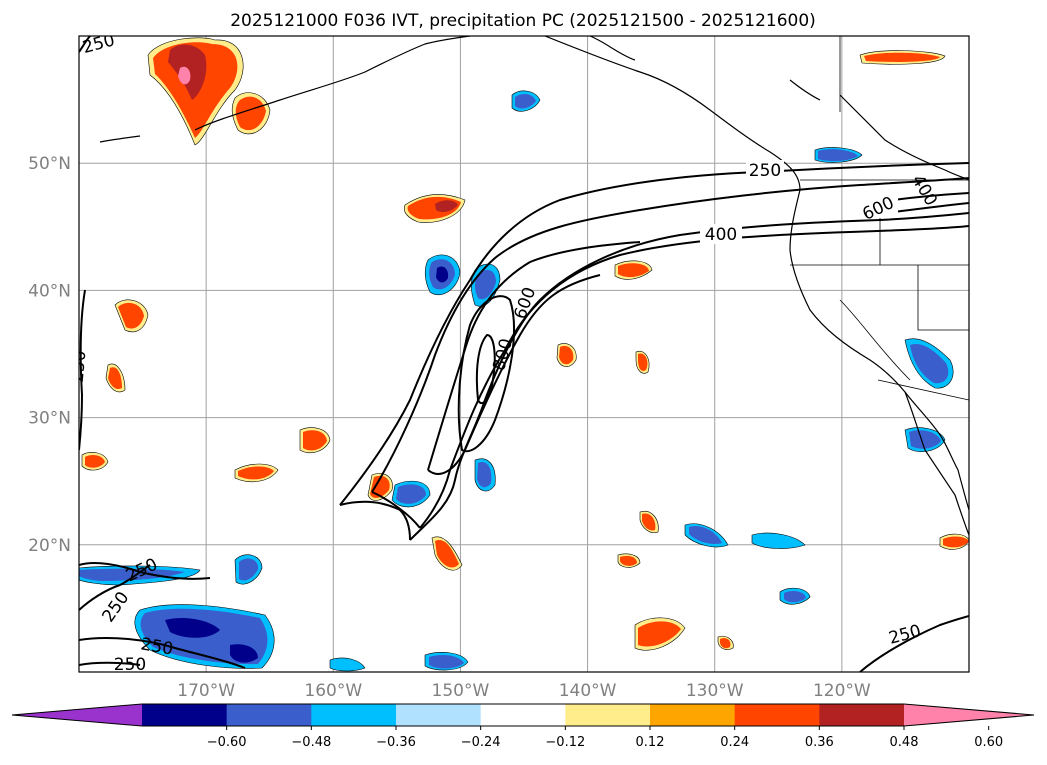 The width and height of the screenshot is (1047, 765). I want to click on contour-label: 400, so click(721, 235).